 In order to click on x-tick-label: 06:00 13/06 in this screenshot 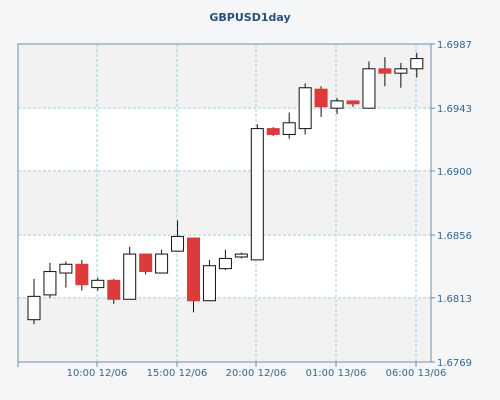, I will do `click(416, 373)`.